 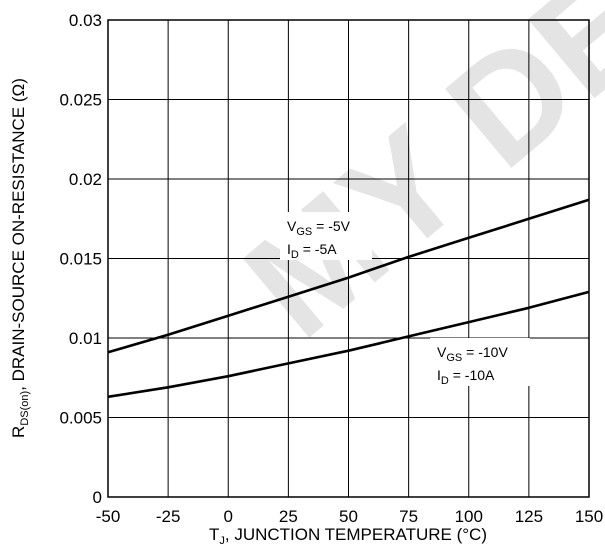 I want to click on x-tick-label: -50, so click(x=108, y=516).